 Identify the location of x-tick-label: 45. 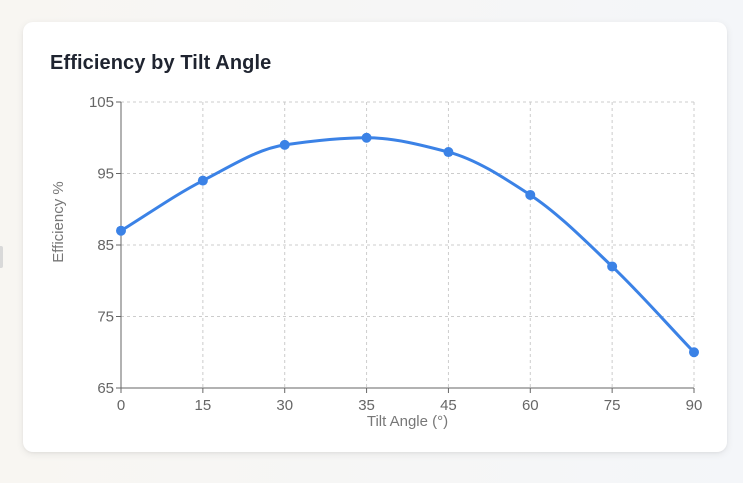
(448, 405).